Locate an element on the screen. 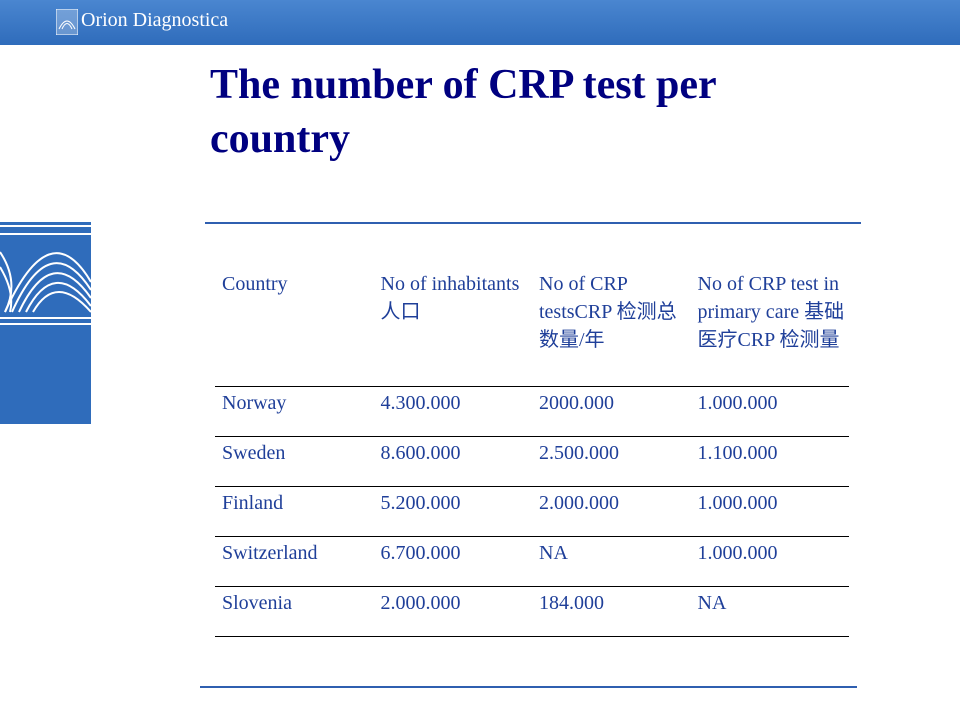 This screenshot has width=960, height=720. logo-icon is located at coordinates (67, 22).